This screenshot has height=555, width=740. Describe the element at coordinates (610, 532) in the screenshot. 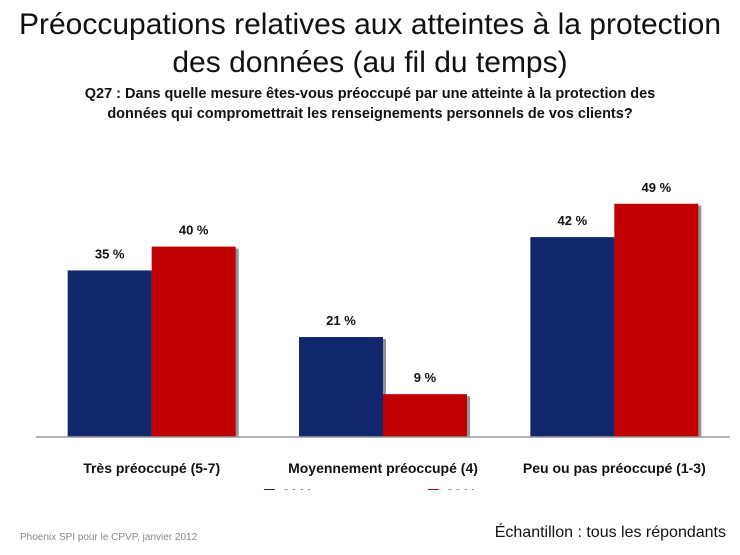

I see `sample-note: Échantillon : tous les répondants` at that location.